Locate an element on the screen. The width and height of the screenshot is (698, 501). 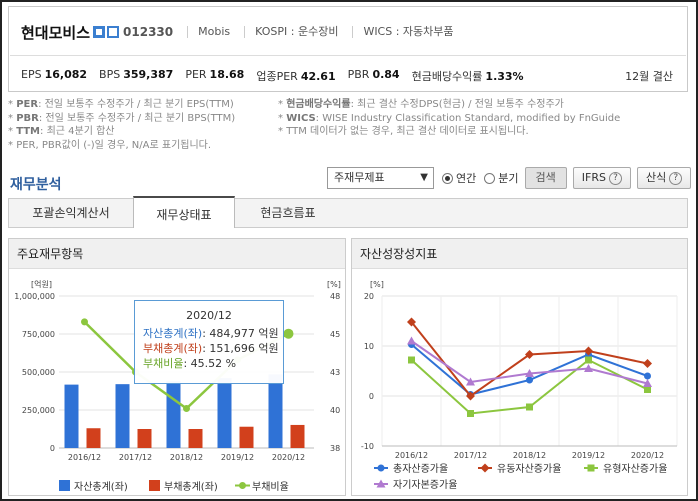
y-right-tick-label: 38 is located at coordinates (335, 448).